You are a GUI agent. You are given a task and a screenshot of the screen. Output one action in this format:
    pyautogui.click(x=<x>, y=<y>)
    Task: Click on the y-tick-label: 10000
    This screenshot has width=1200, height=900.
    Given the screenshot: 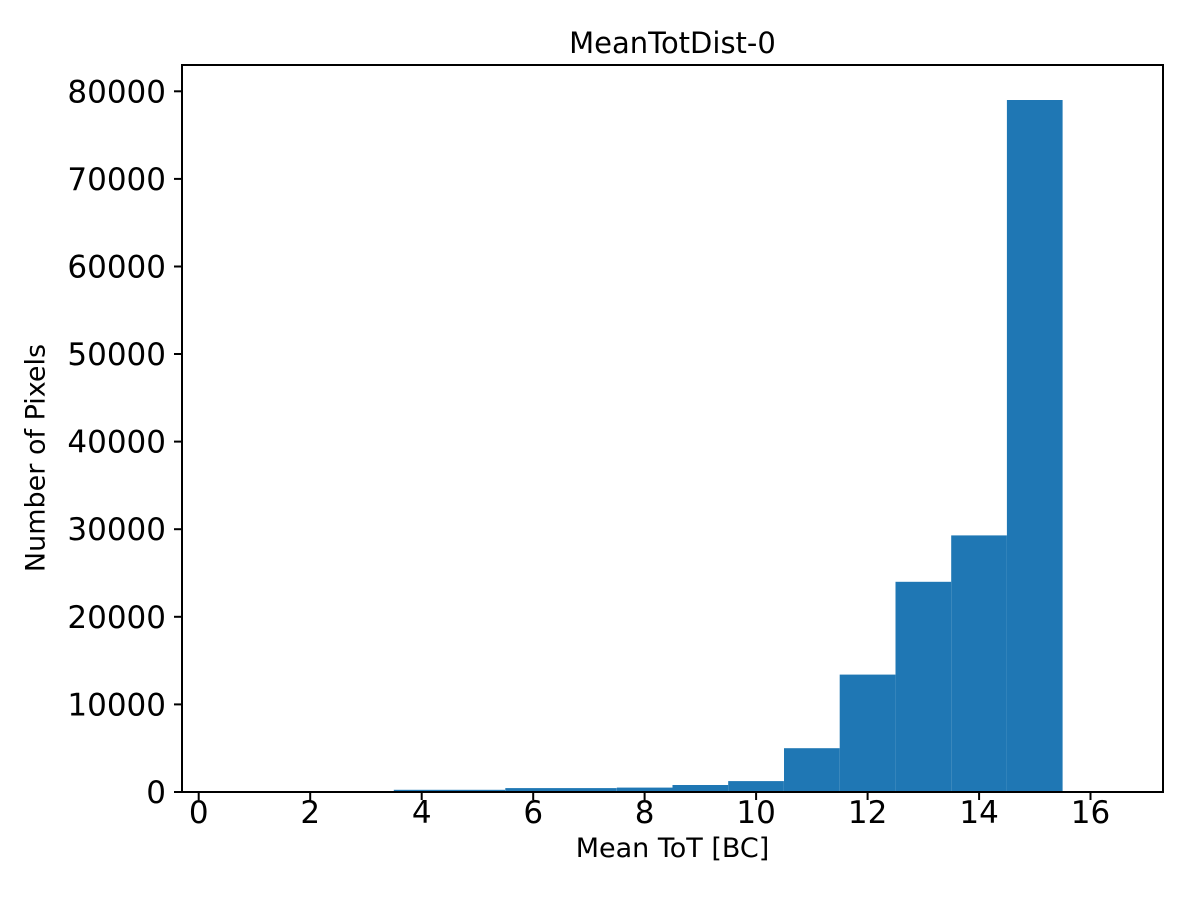 What is the action you would take?
    pyautogui.click(x=116, y=705)
    